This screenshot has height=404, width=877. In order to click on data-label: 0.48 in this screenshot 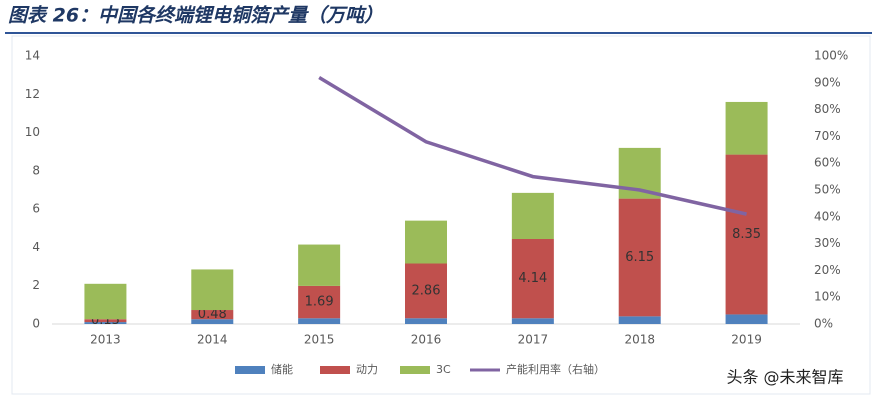, I will do `click(212, 314)`.